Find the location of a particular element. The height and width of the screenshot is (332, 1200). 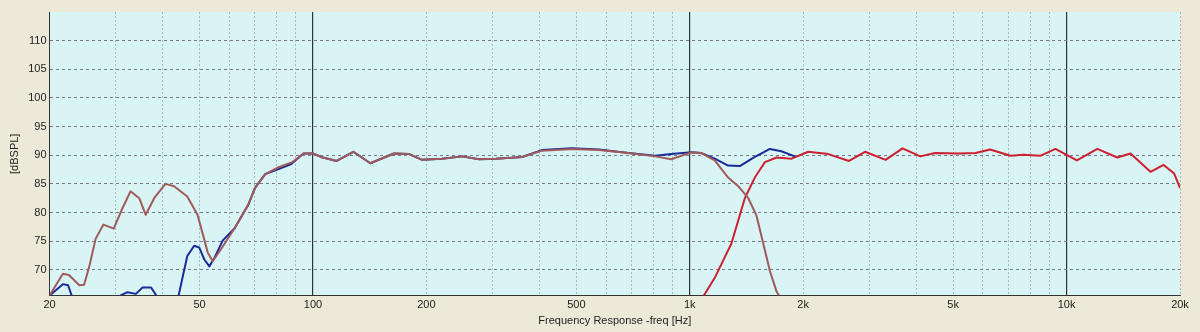

y-tick-label: 110 is located at coordinates (38, 39).